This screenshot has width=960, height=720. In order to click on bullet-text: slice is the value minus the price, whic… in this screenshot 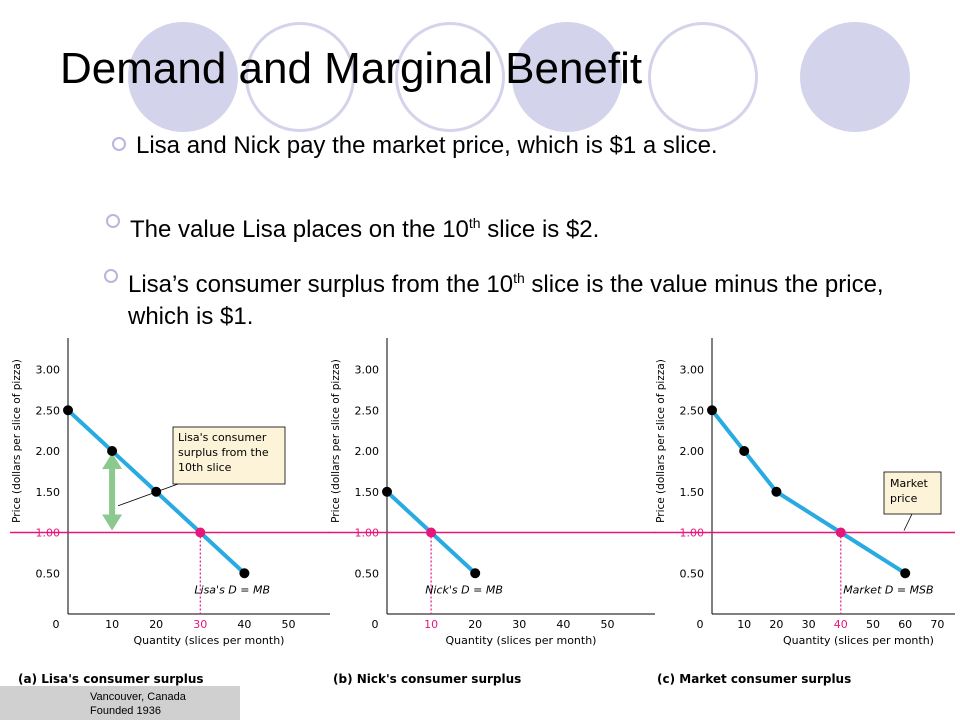, I will do `click(506, 300)`.